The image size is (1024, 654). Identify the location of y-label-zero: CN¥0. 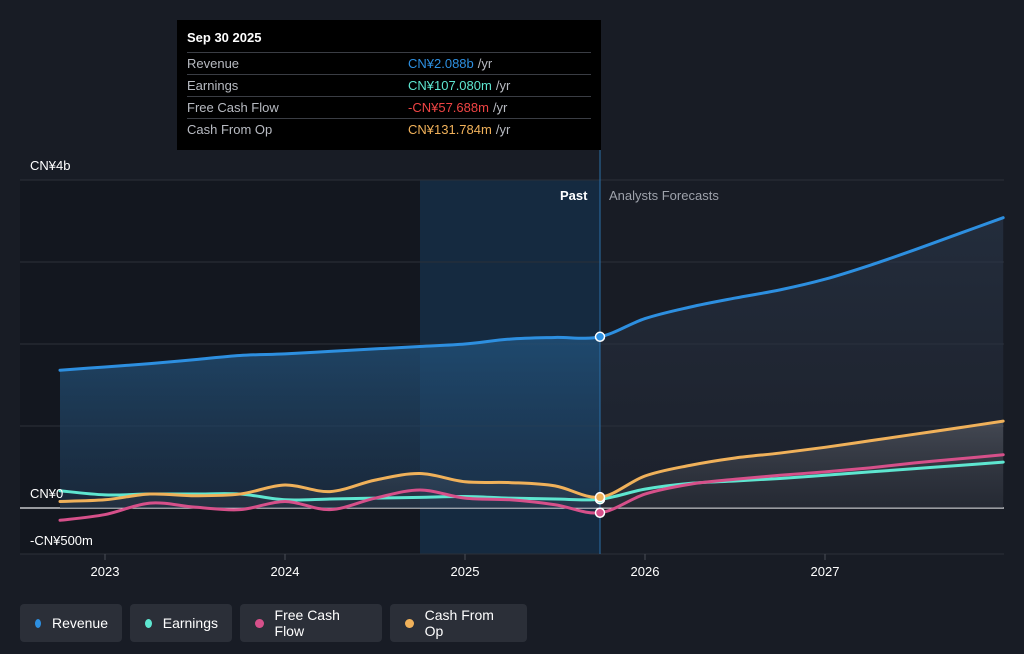
(47, 493).